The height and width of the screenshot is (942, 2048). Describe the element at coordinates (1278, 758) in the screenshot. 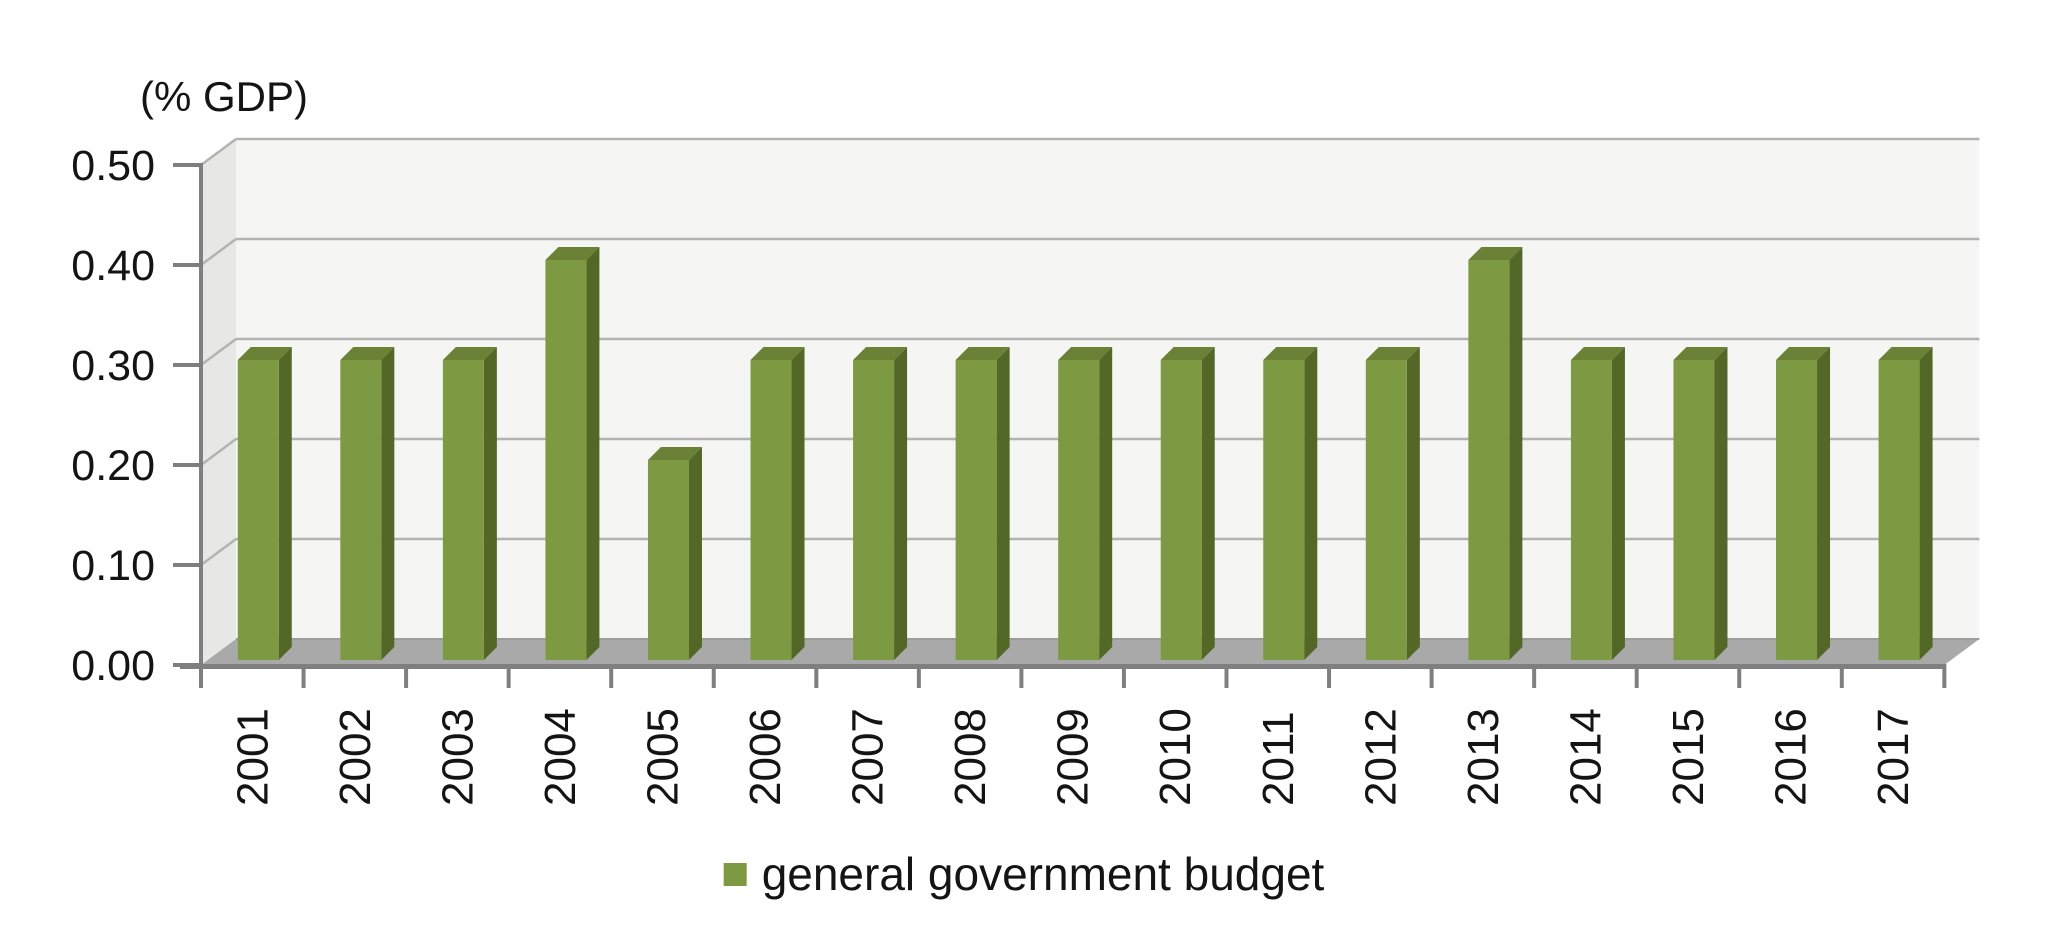

I see `x-axis-label-2011: 2011` at that location.